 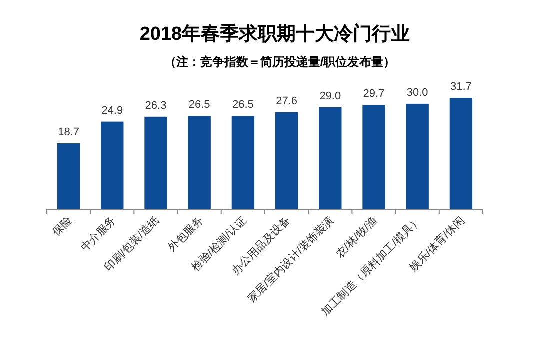 I want to click on data-label: 18.7, so click(x=69, y=132).